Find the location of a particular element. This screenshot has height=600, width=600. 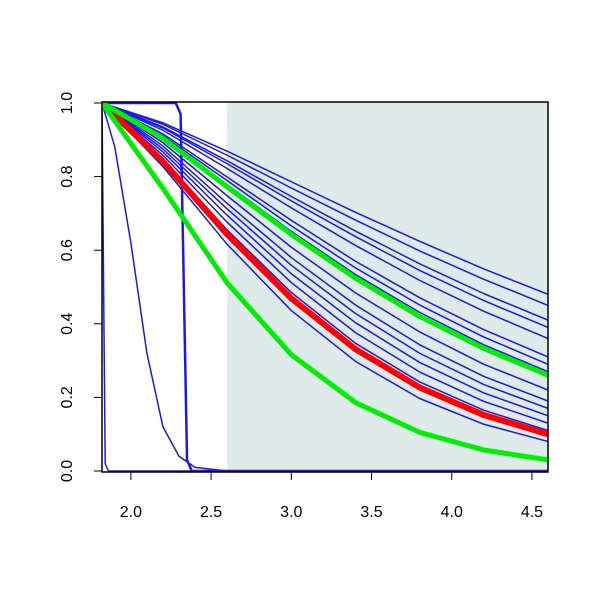

x-tick-label: 2.0 is located at coordinates (131, 512).